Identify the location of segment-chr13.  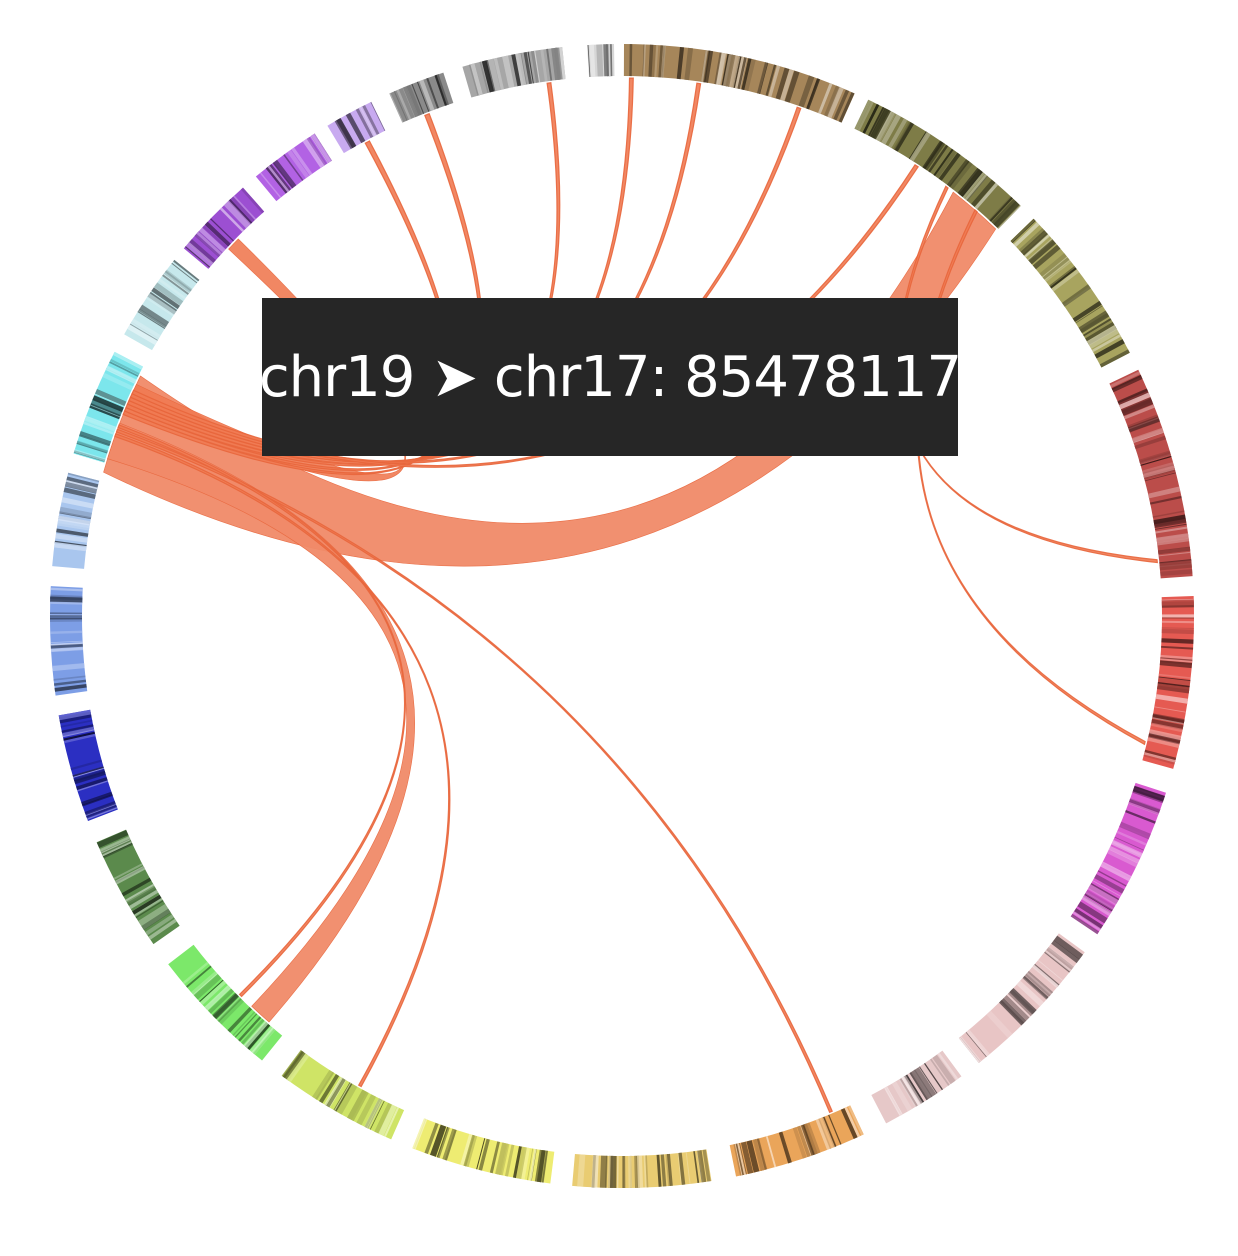
(225, 1002).